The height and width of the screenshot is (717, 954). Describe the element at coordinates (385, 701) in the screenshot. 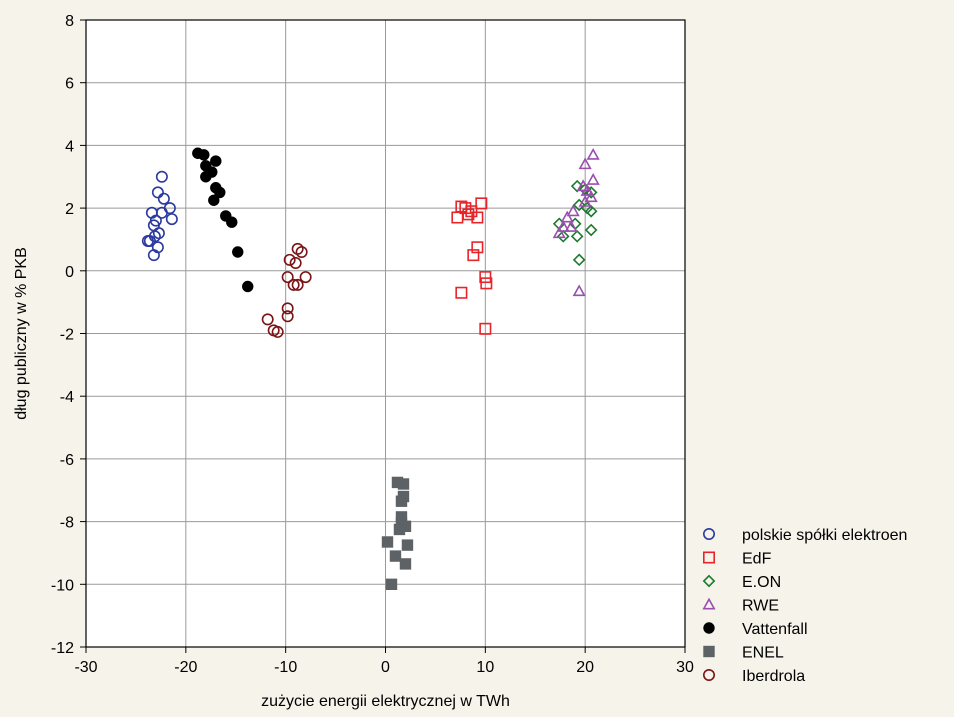

I see `x-axis-label: zużycie energii elektrycznej w TWh` at that location.